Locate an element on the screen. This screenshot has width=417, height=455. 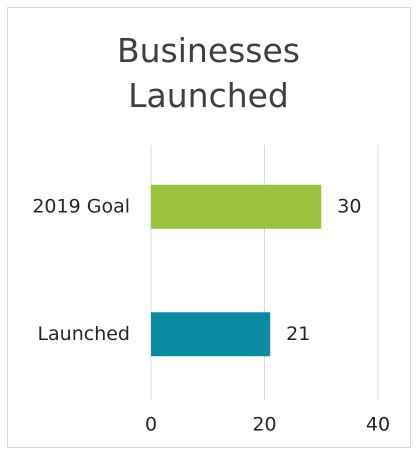
value-label: 30 is located at coordinates (349, 206).